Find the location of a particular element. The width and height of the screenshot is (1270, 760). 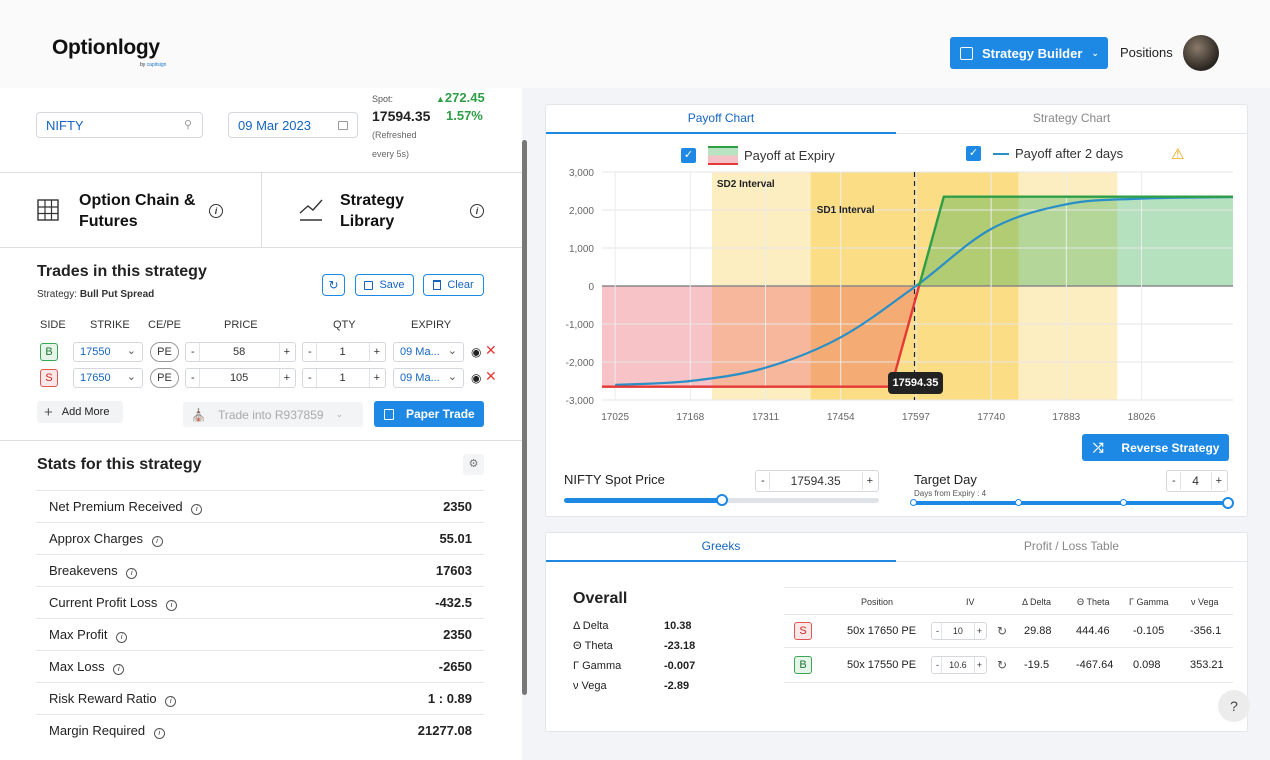

x-tick-label: 17454 is located at coordinates (841, 417).